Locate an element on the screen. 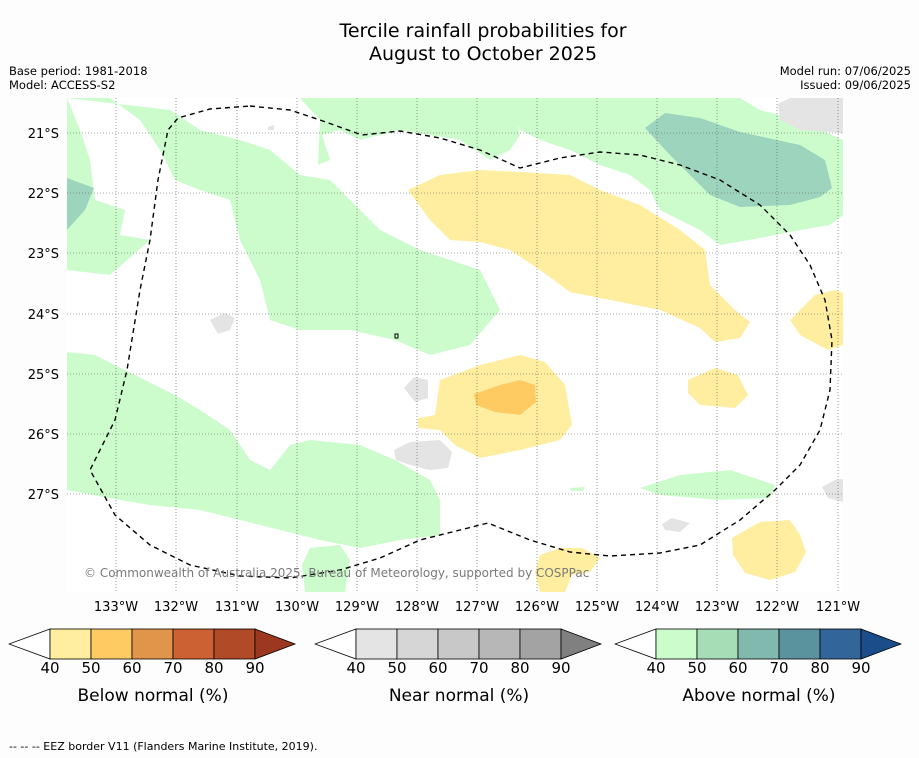 The height and width of the screenshot is (758, 919). colorbar-near is located at coordinates (458, 644).